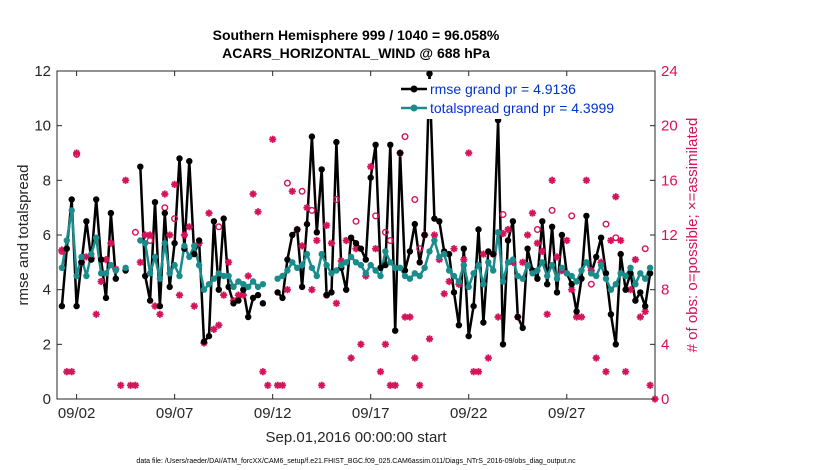  What do you see at coordinates (469, 413) in the screenshot?
I see `x-tick-label: 09/22` at bounding box center [469, 413].